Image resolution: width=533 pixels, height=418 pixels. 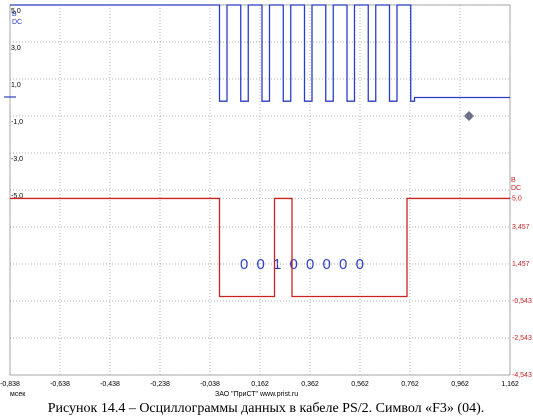 I want to click on y-unit: B, so click(x=14, y=14).